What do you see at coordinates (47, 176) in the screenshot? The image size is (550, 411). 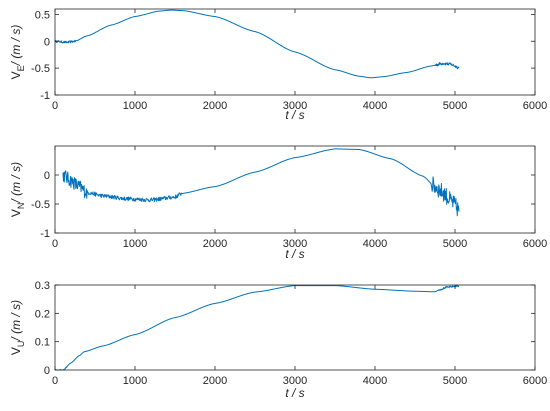 I see `subplot-vn-ytick-label-2: 0` at bounding box center [47, 176].